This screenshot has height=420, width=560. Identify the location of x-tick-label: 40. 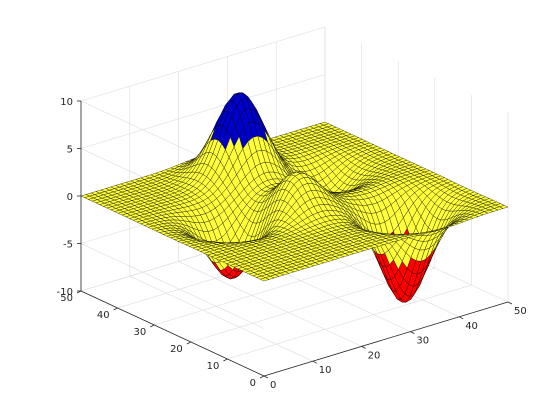
(471, 326).